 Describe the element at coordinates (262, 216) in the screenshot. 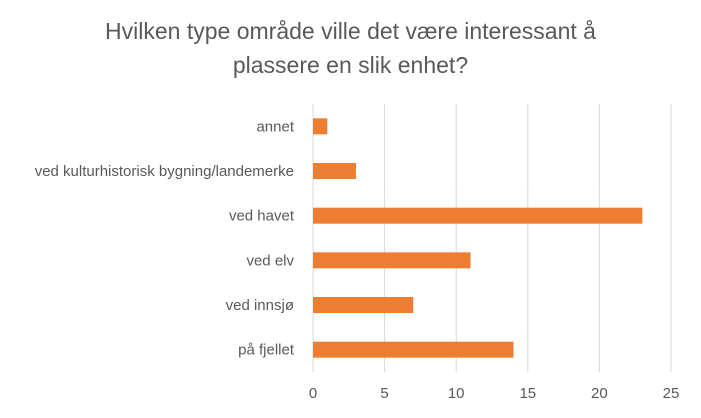

I see `category-label: ved havet` at that location.